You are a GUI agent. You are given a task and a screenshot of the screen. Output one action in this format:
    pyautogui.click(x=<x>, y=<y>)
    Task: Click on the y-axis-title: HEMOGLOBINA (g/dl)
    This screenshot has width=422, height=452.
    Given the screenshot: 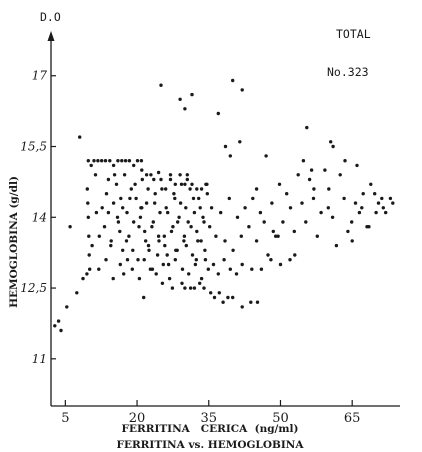 What is the action you would take?
    pyautogui.click(x=14, y=242)
    